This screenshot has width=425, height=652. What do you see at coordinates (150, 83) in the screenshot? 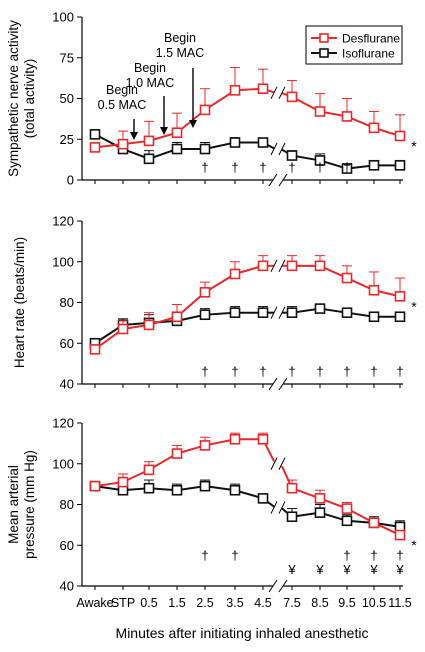
I see `annotation-label: 1.0 MAC` at bounding box center [150, 83].